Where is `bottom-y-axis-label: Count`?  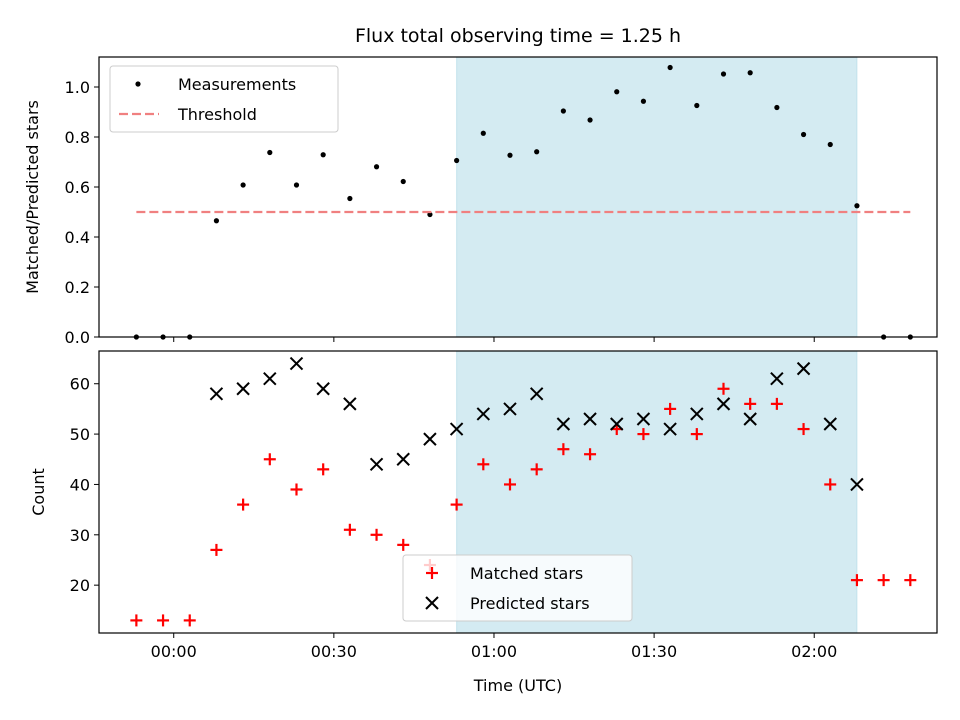
bottom-y-axis-label: Count is located at coordinates (38, 492).